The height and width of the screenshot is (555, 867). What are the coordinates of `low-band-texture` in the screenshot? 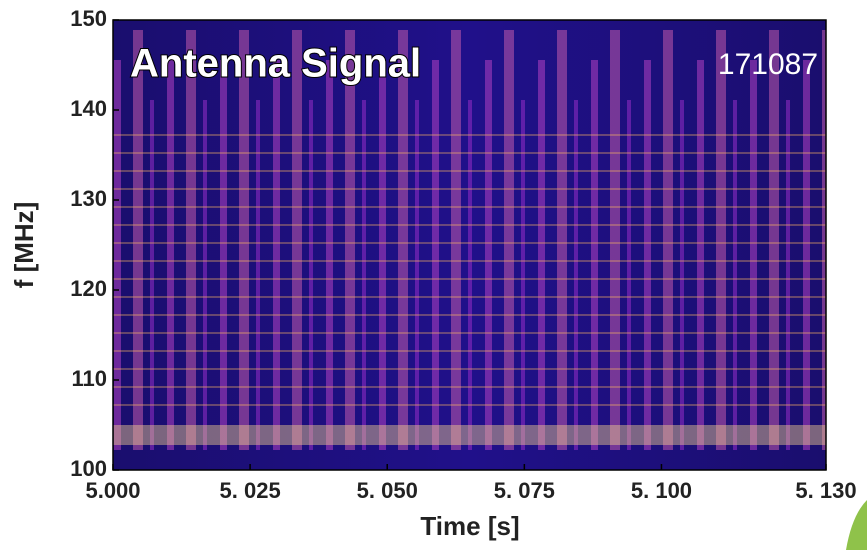 It's located at (469, 435).